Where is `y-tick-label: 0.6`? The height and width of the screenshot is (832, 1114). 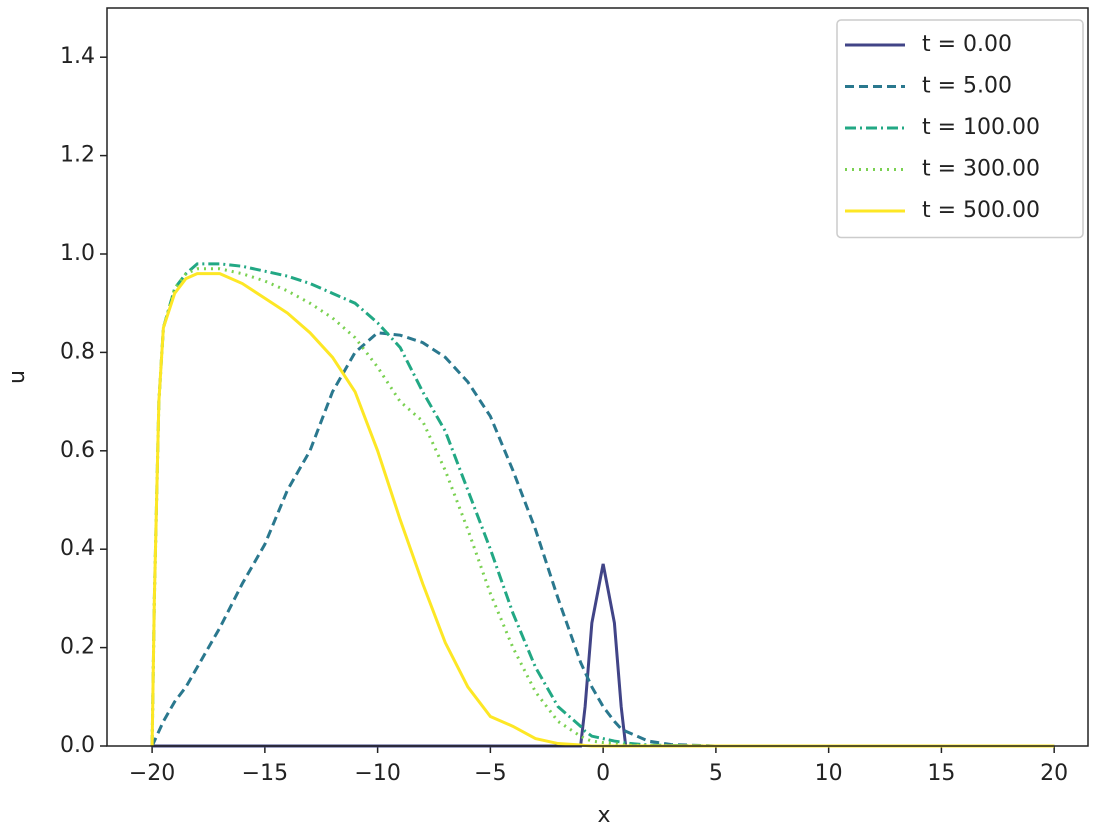 y-tick-label: 0.6 is located at coordinates (77, 450).